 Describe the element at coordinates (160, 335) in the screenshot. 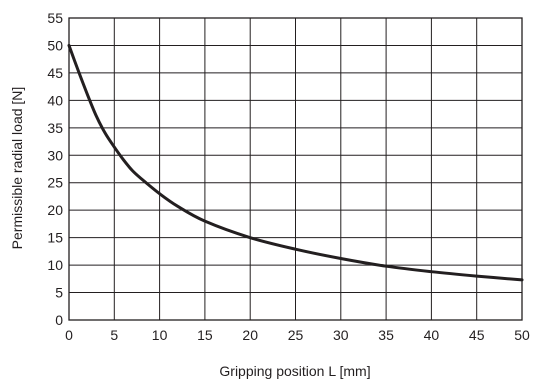

I see `x-tick-label: 10` at that location.